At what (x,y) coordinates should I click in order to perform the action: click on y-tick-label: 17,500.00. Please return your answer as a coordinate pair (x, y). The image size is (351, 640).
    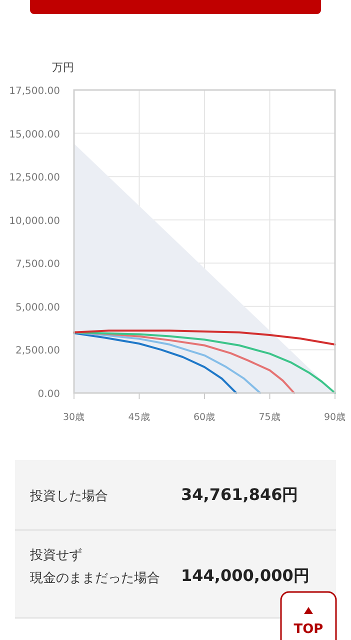
    Looking at the image, I should click on (34, 91).